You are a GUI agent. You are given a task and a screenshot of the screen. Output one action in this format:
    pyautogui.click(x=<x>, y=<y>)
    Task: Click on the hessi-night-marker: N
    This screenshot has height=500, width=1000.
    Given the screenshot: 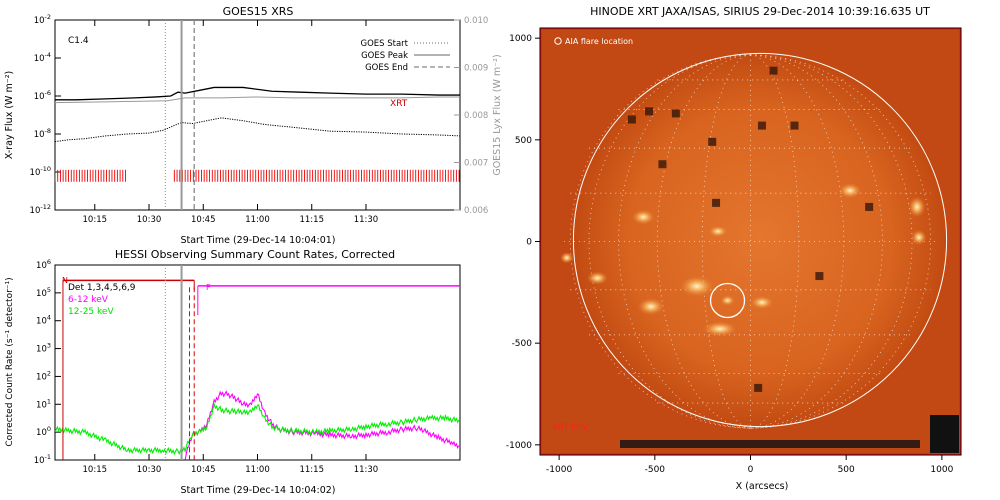 What is the action you would take?
    pyautogui.click(x=65, y=280)
    